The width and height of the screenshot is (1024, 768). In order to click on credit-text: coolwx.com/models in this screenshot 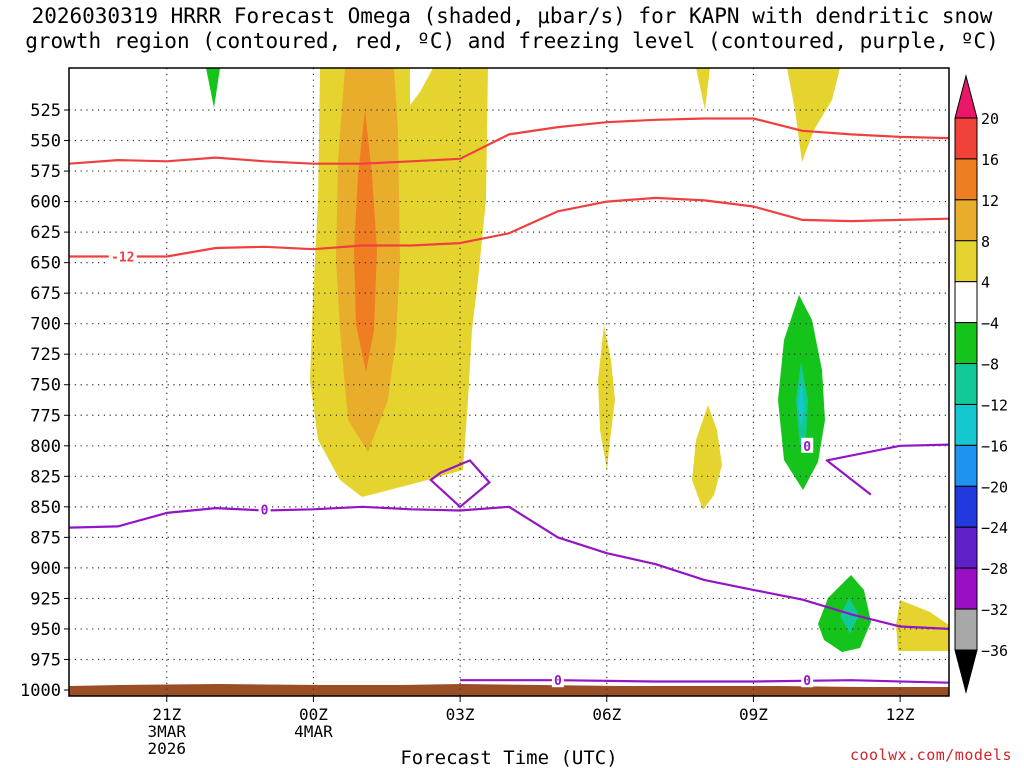, I will do `click(930, 755)`.